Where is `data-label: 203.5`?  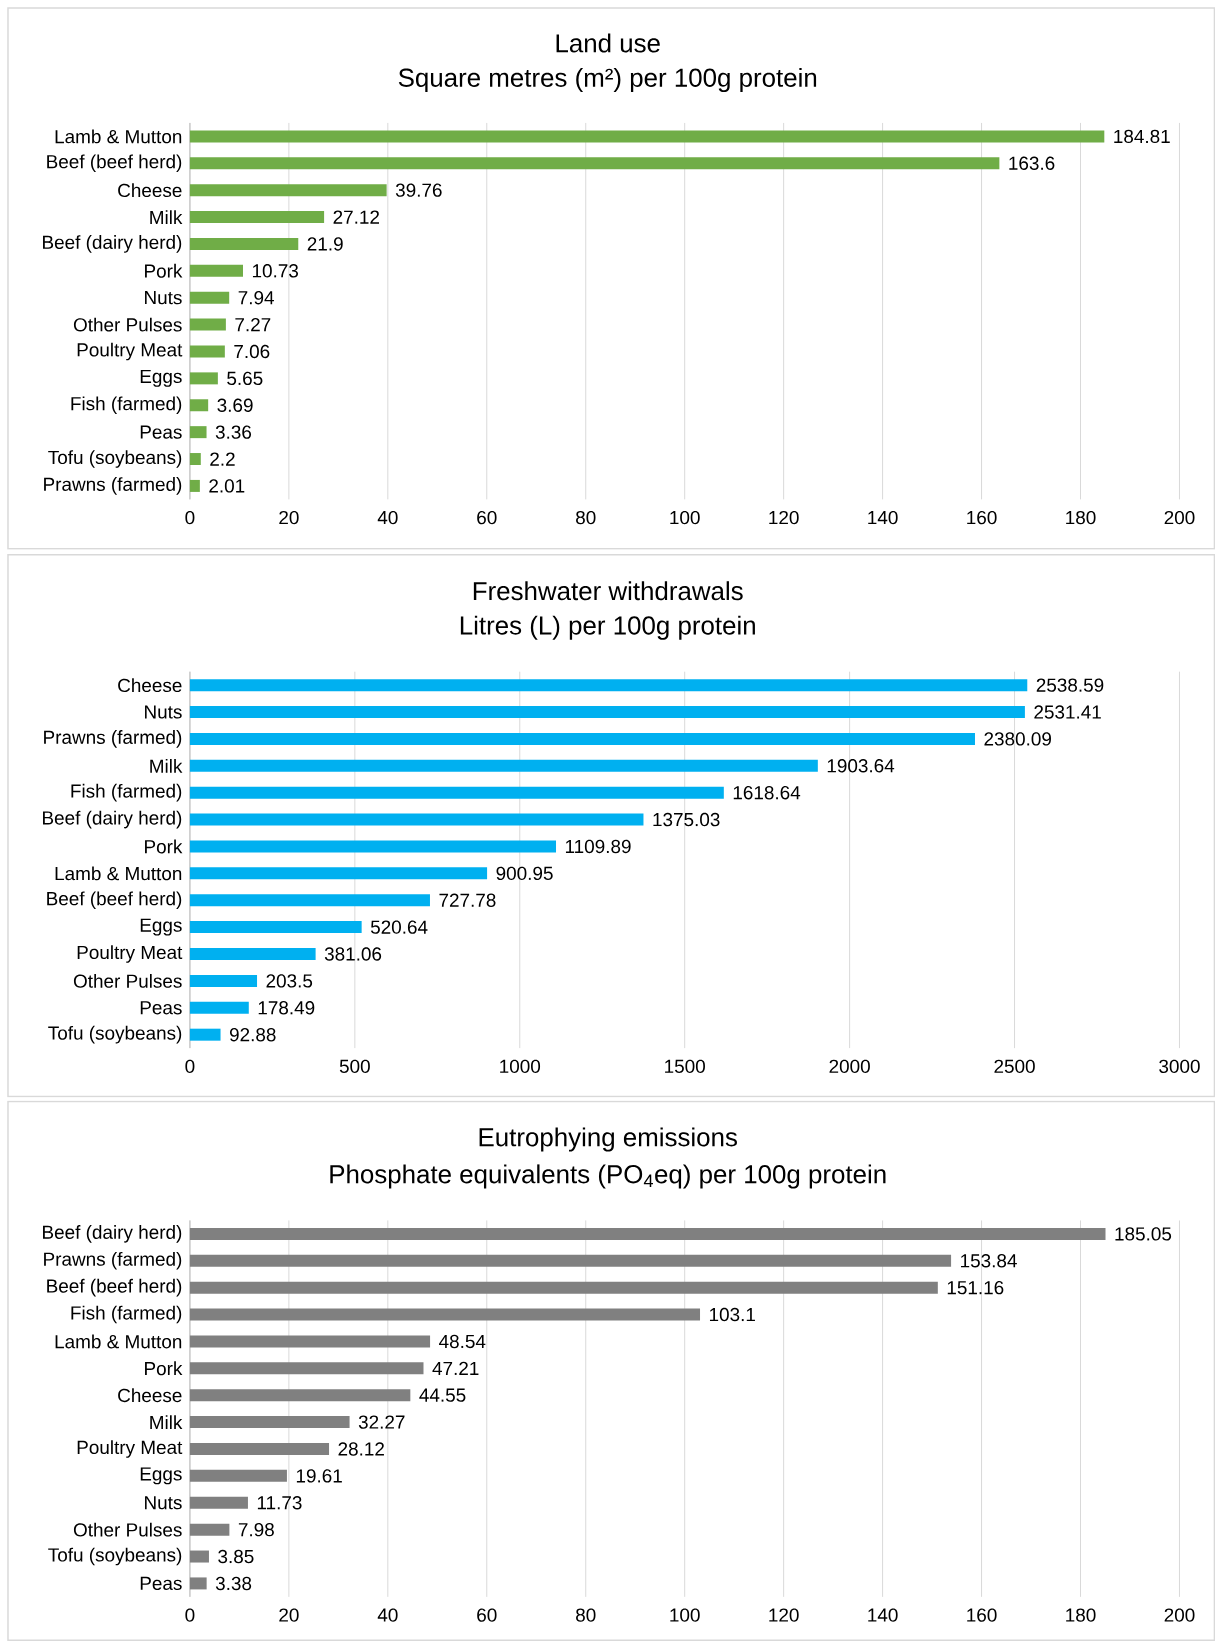
data-label: 203.5 is located at coordinates (289, 981).